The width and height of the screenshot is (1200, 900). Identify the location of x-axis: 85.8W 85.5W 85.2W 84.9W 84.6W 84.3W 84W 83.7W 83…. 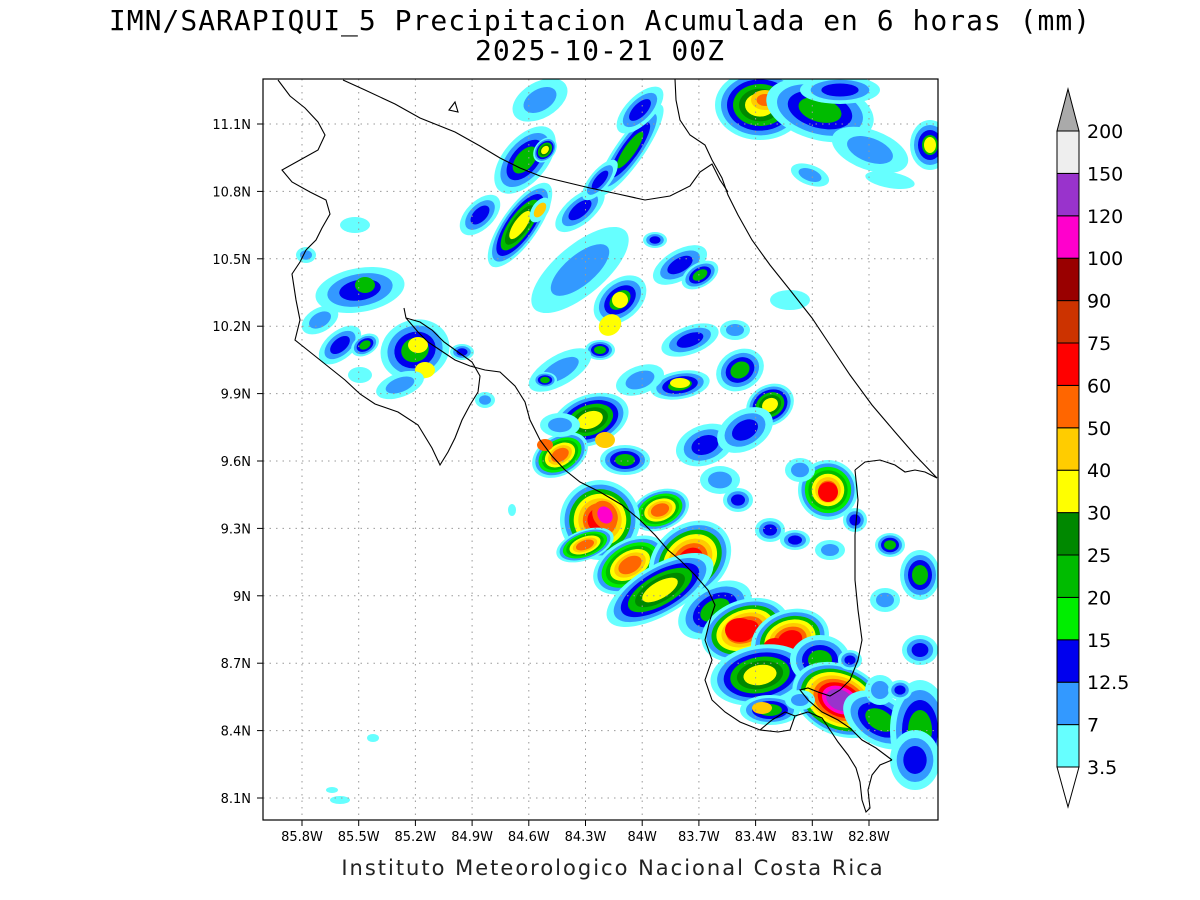
(585, 832).